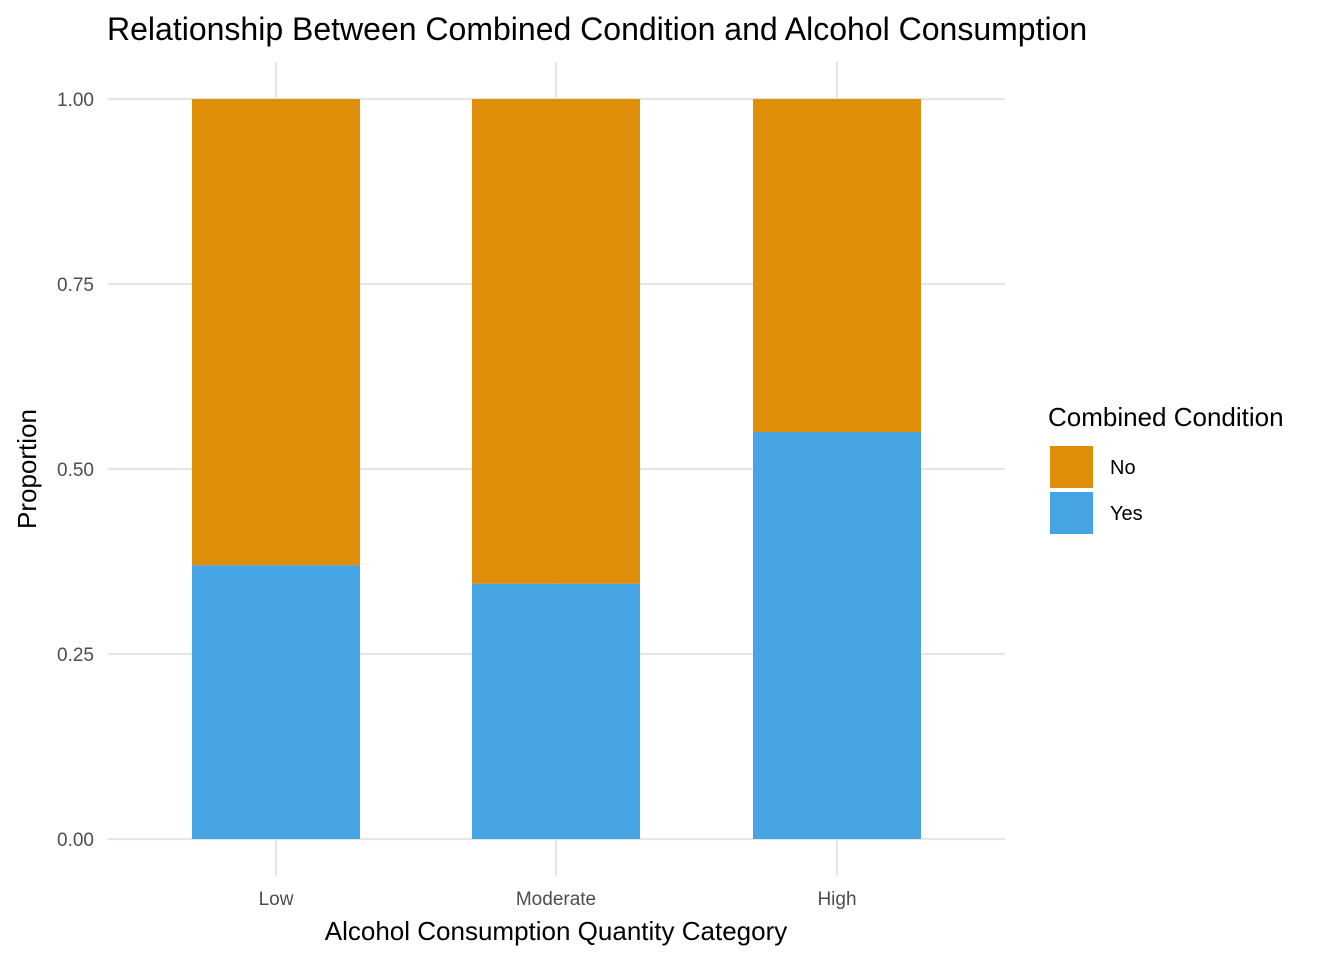 This screenshot has height=965, width=1344. I want to click on x-tick-label: High, so click(836, 899).